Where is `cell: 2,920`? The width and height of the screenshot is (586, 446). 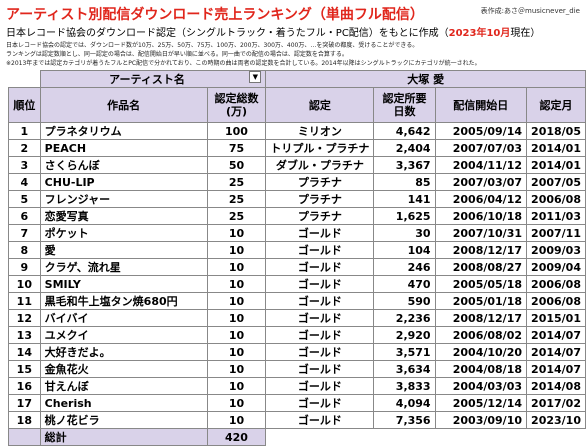
cell: 2,920 is located at coordinates (404, 335).